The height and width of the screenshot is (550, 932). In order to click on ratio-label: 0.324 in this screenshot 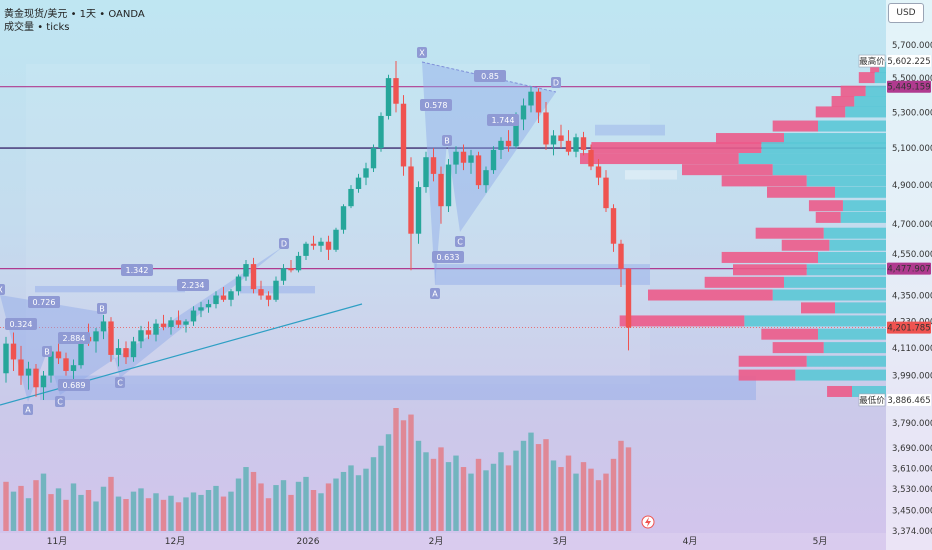, I will do `click(21, 324)`.